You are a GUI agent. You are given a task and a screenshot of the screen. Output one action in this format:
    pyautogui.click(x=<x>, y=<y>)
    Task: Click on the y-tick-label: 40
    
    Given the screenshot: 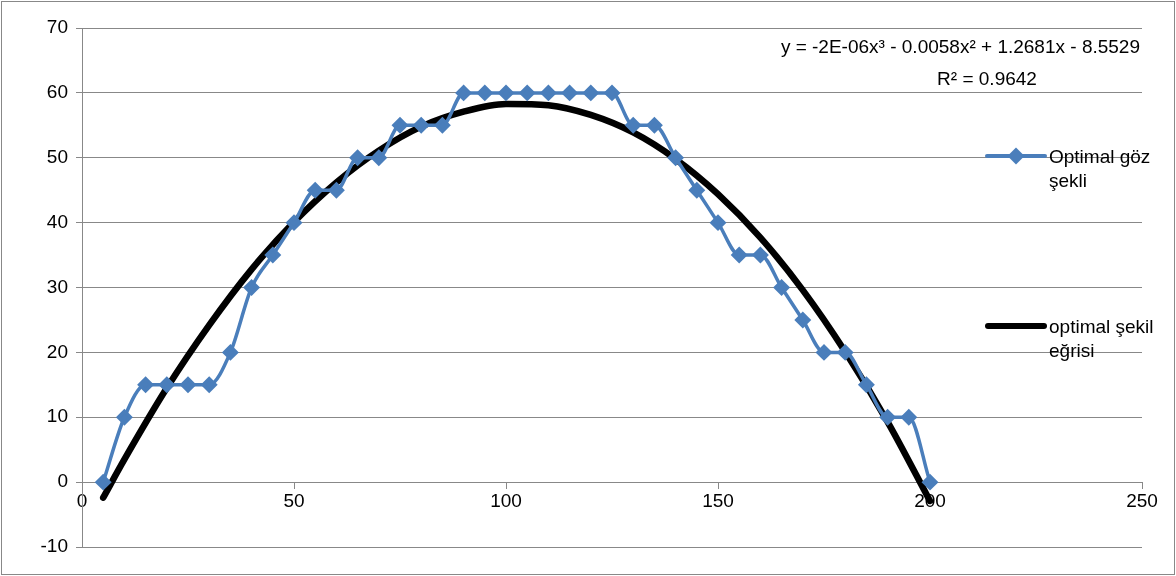 What is the action you would take?
    pyautogui.click(x=57, y=221)
    